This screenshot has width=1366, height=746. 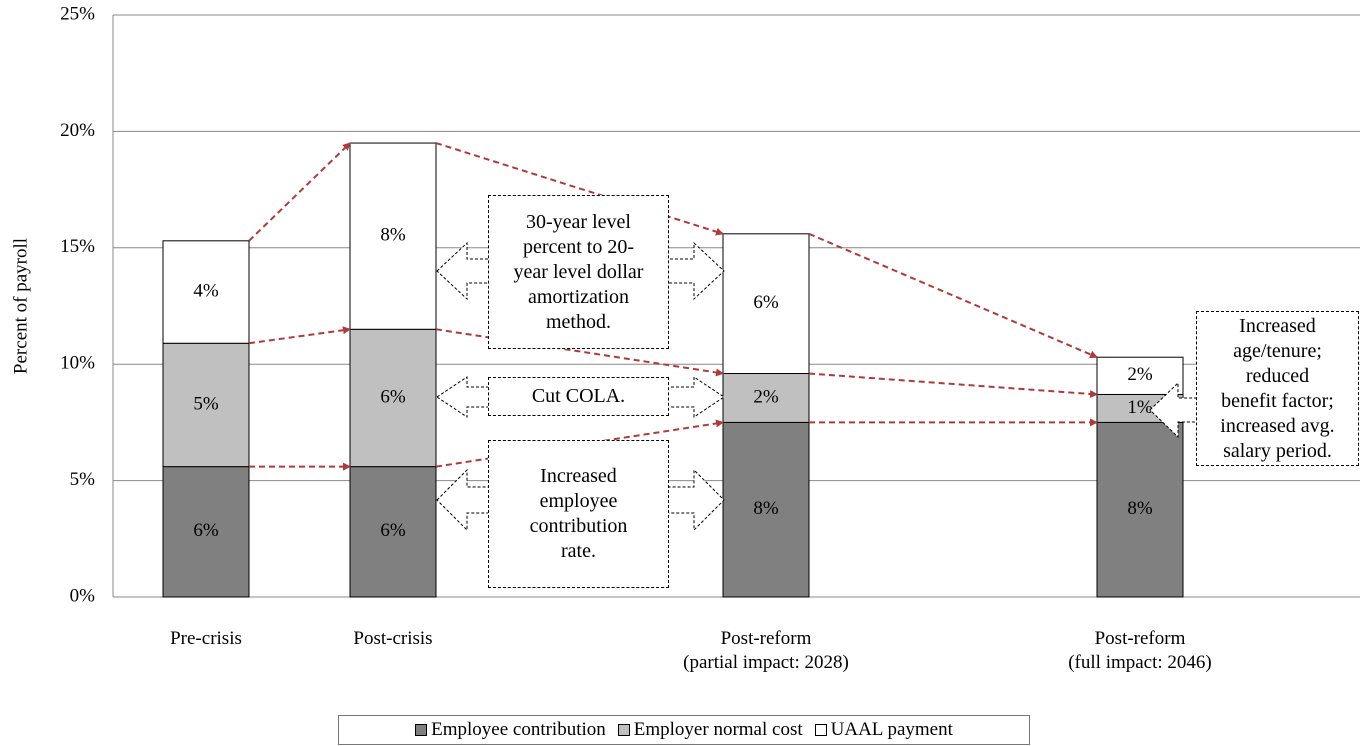 I want to click on annotation: Cut COLA., so click(x=578, y=396).